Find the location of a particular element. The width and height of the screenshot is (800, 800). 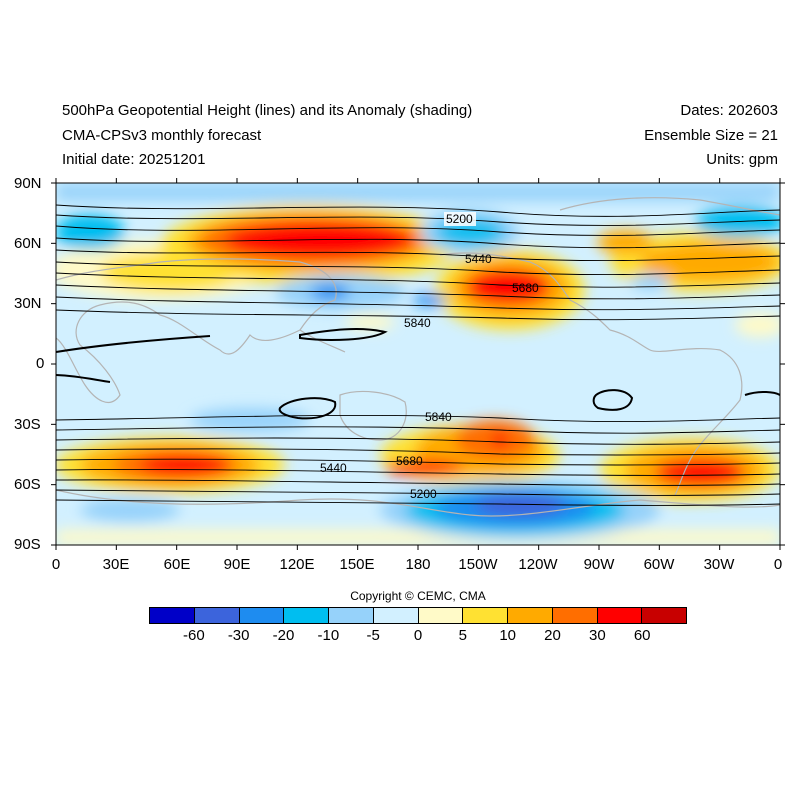

lat-label-60s: 60S is located at coordinates (27, 484).